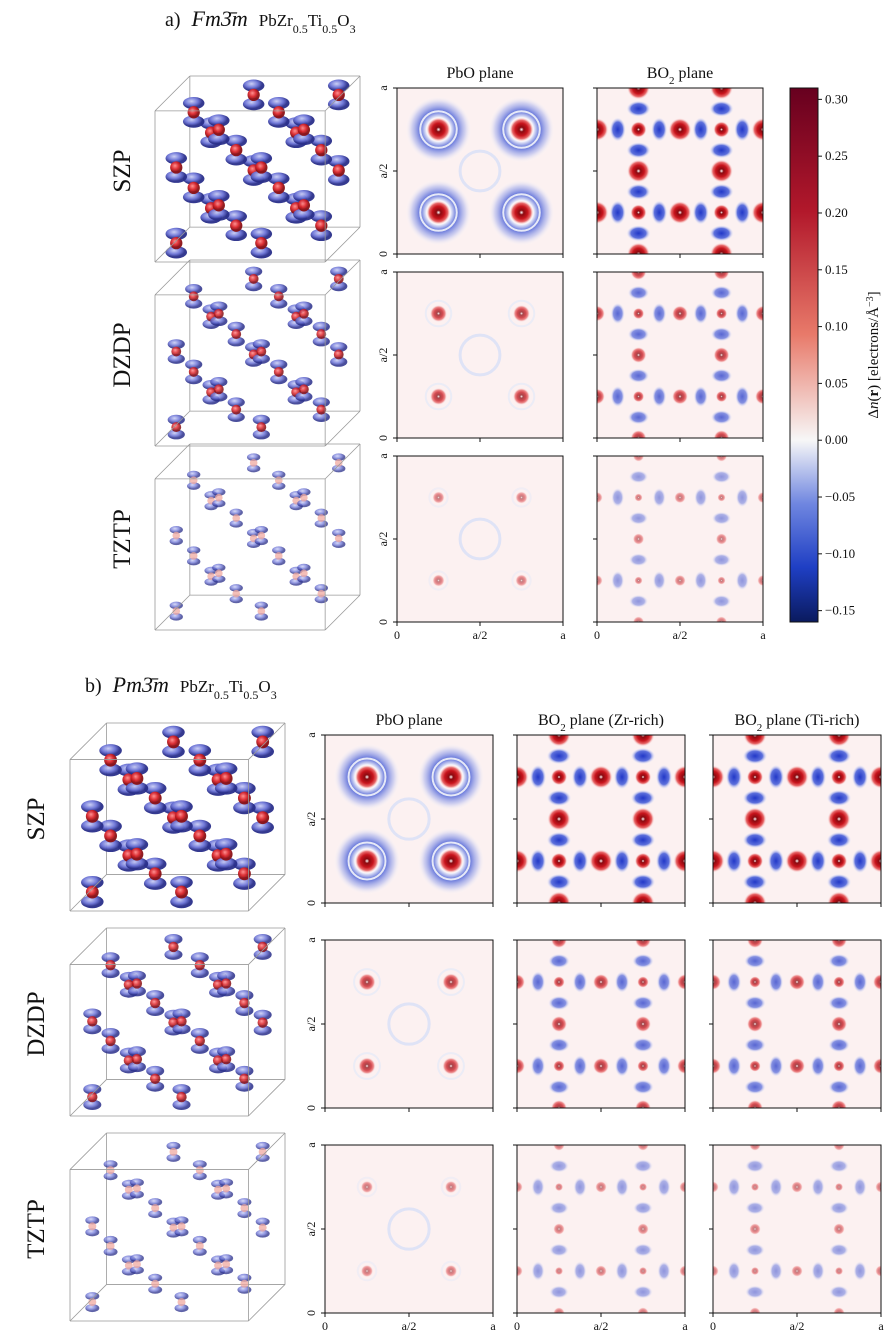 Image resolution: width=893 pixels, height=1341 pixels. I want to click on x-tick-label: a, so click(685, 1326).